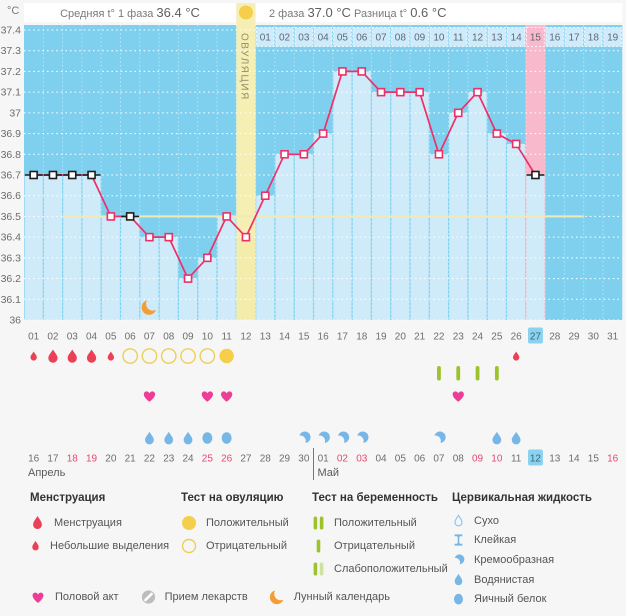  I want to click on date-label-1-01: 01, so click(324, 459).